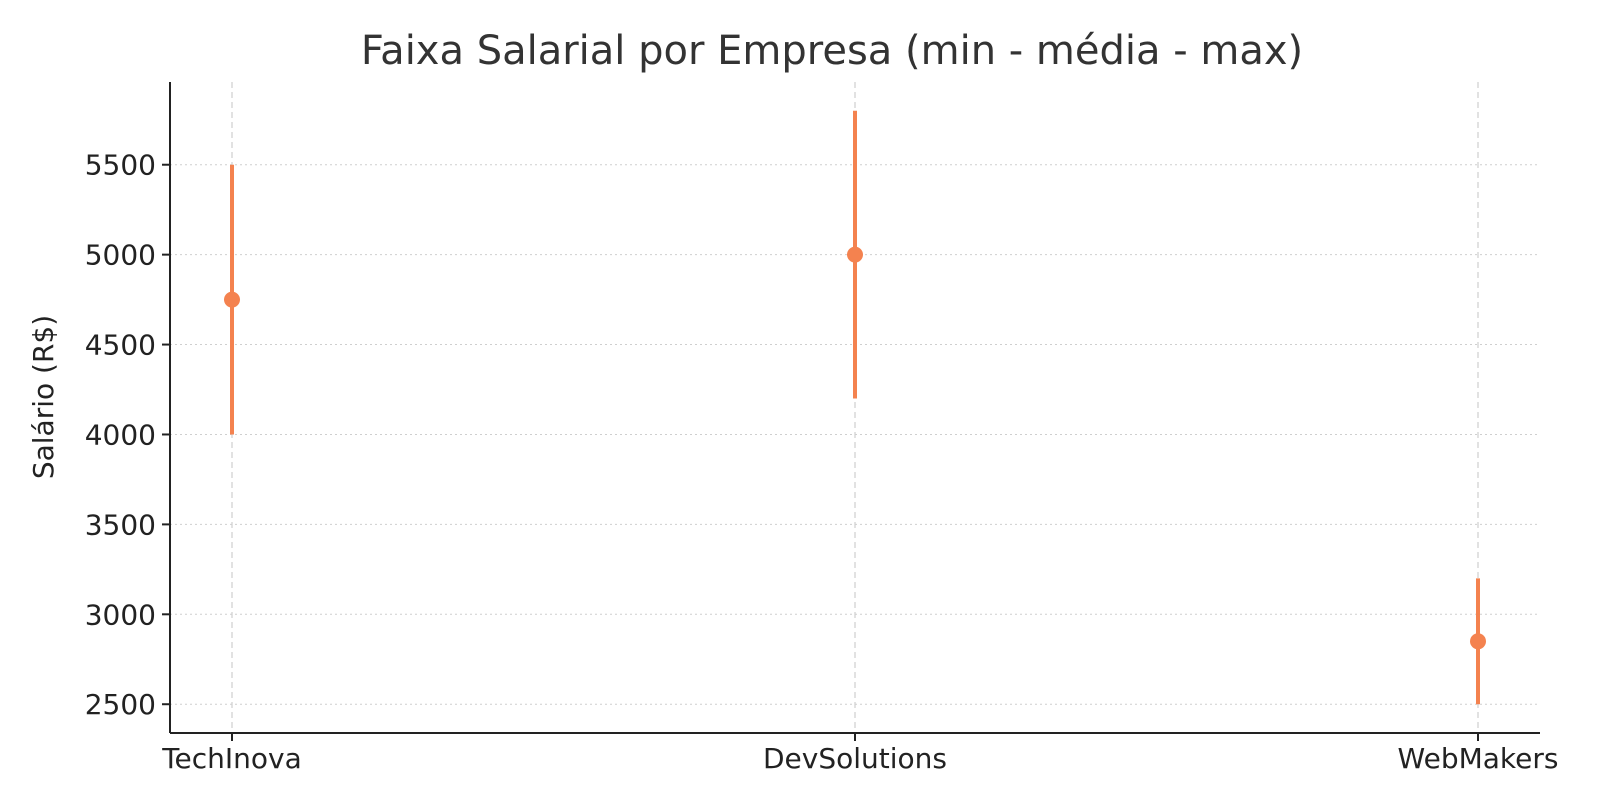 Image resolution: width=1600 pixels, height=804 pixels. What do you see at coordinates (120, 704) in the screenshot?
I see `y-tick-label: 2500` at bounding box center [120, 704].